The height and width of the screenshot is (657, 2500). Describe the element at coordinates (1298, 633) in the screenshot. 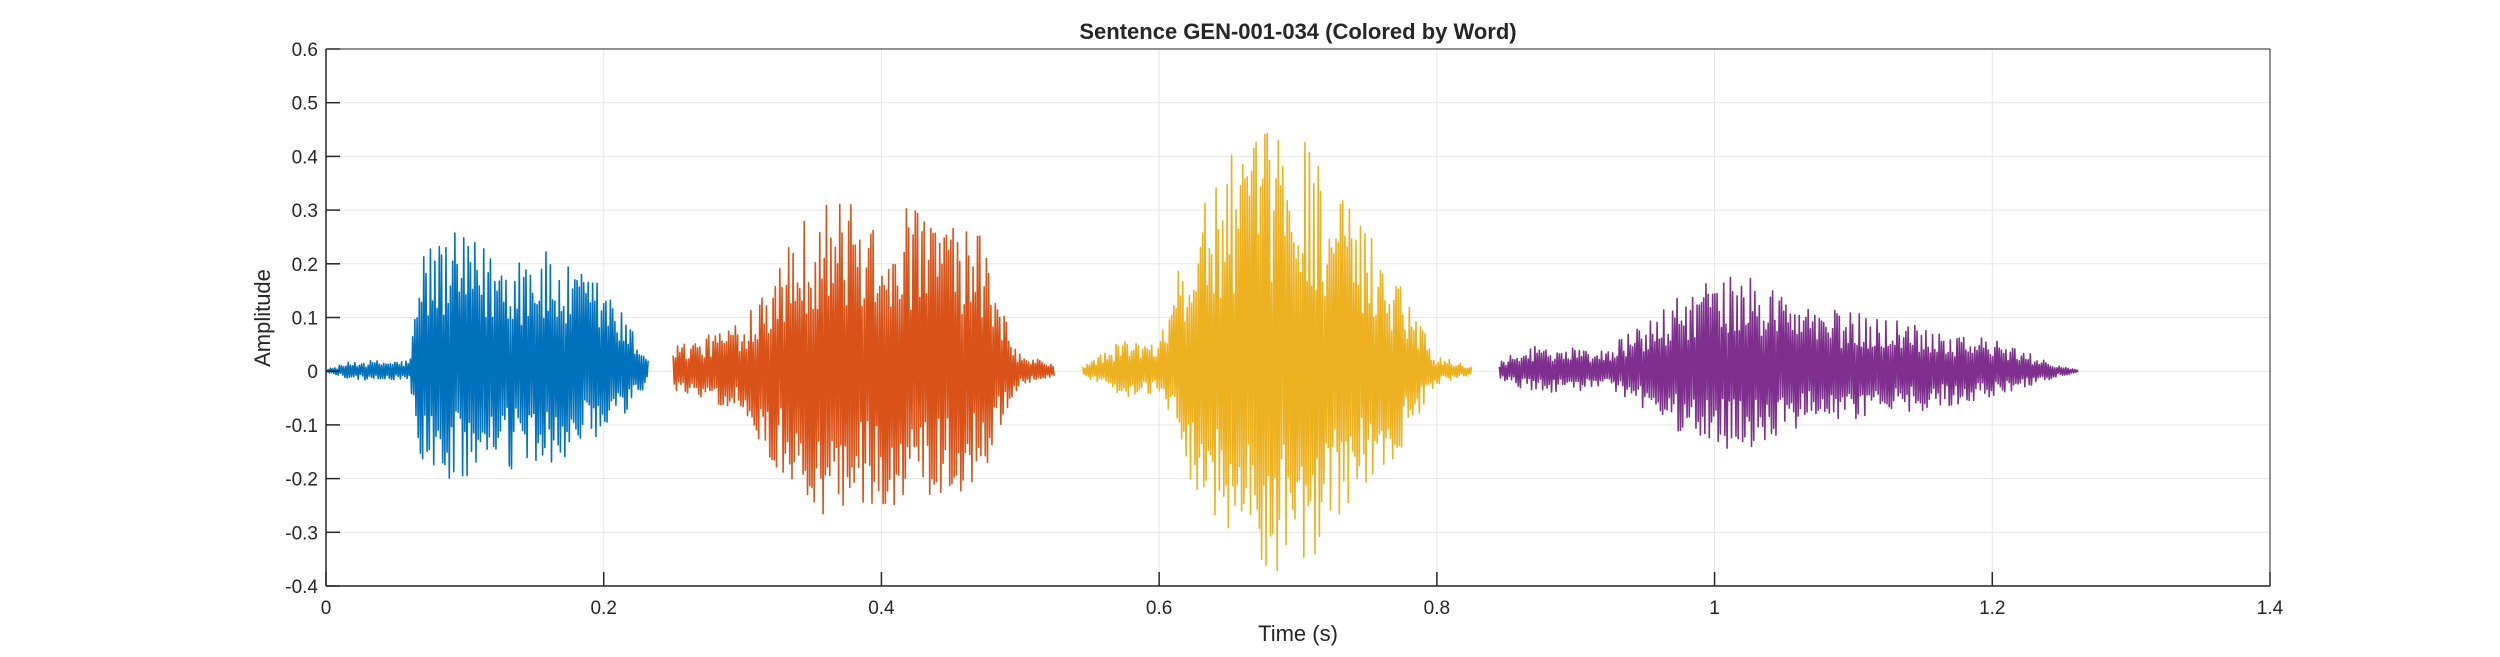

I see `x-axis-label: Time (s)` at that location.